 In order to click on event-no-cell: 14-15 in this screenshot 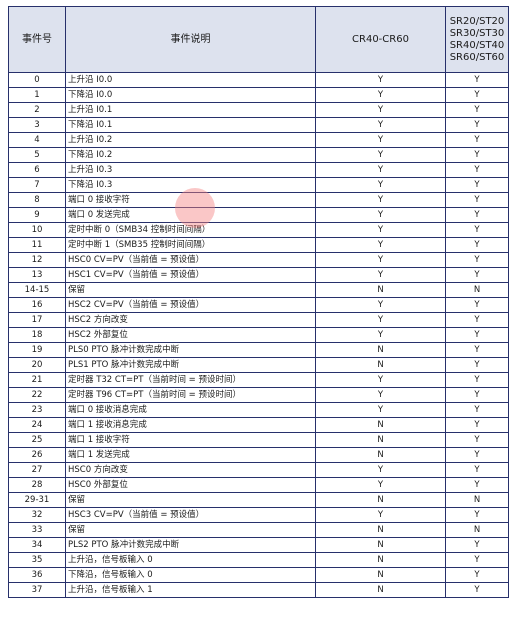, I will do `click(37, 290)`.